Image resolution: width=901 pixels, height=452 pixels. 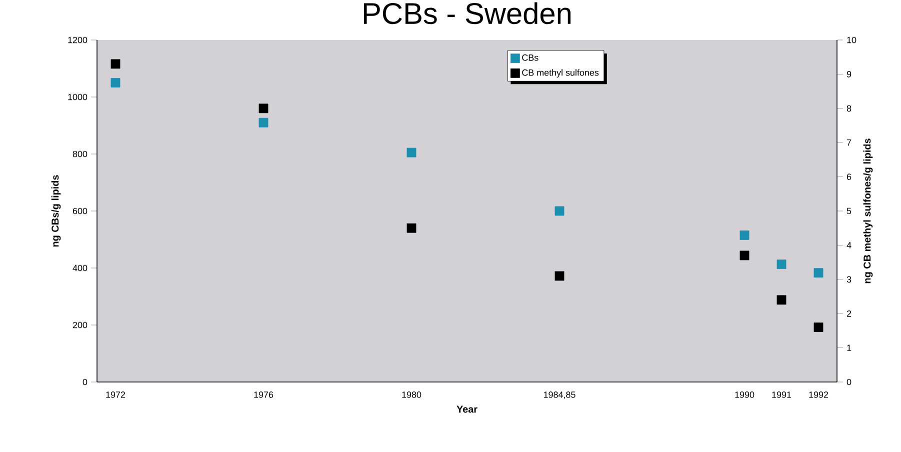 What do you see at coordinates (744, 395) in the screenshot?
I see `x-tick-label: 1990` at bounding box center [744, 395].